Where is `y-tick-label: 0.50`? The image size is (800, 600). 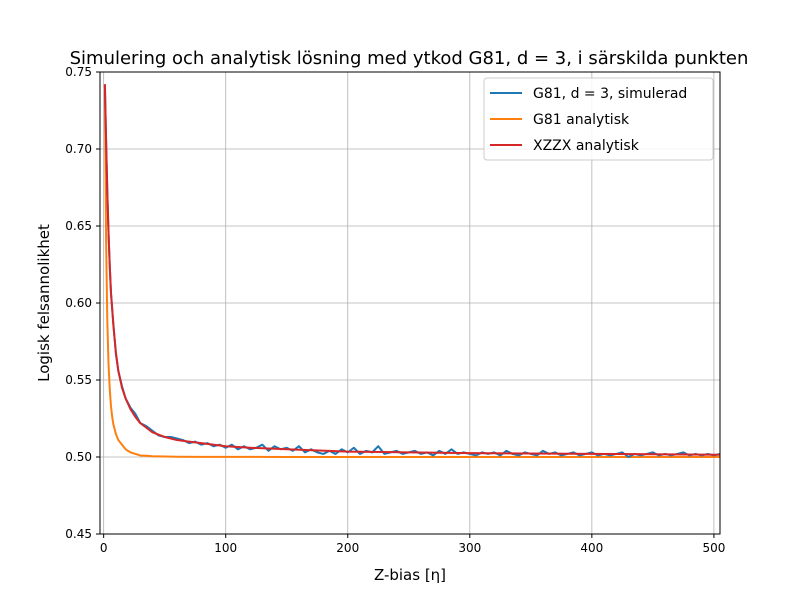
y-tick-label: 0.50 is located at coordinates (78, 457).